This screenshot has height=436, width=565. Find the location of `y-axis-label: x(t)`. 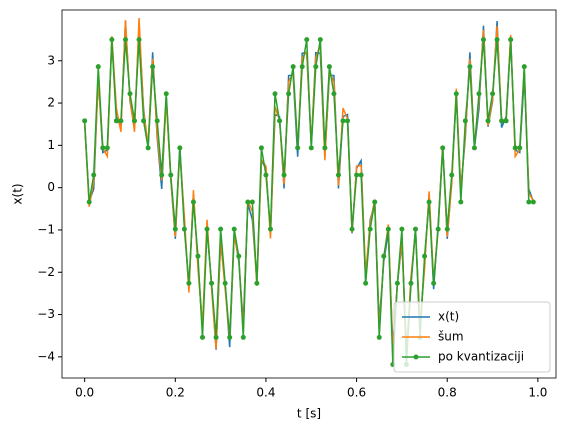

y-axis-label: x(t) is located at coordinates (18, 193).